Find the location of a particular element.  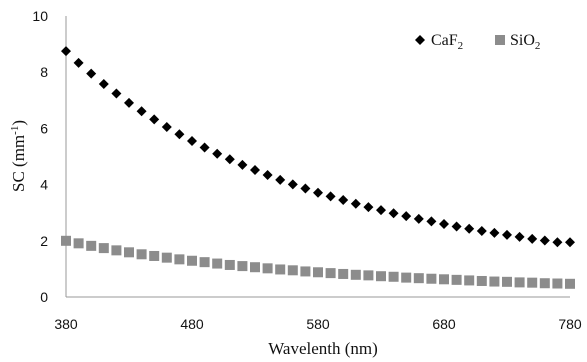

y-tick-label: 4 is located at coordinates (44, 185).